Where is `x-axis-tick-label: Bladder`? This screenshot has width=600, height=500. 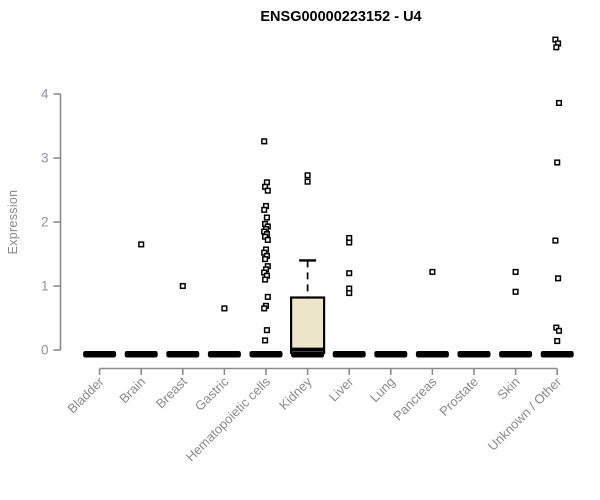 x-axis-tick-label: Bladder is located at coordinates (85, 395).